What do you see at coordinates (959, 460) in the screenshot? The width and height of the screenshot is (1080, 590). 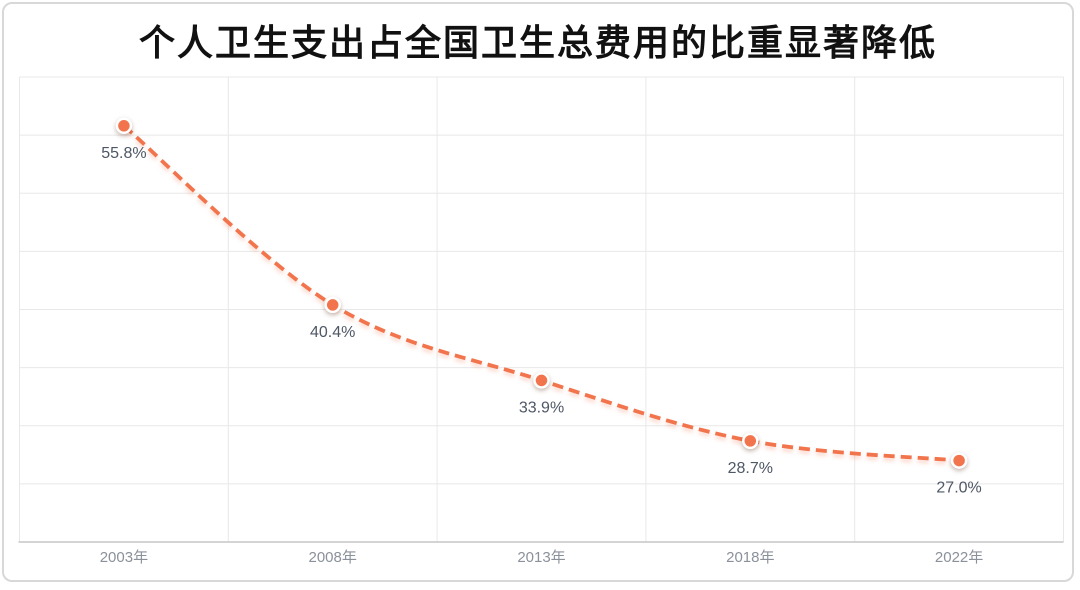 I see `data-point-marker-2022年` at bounding box center [959, 460].